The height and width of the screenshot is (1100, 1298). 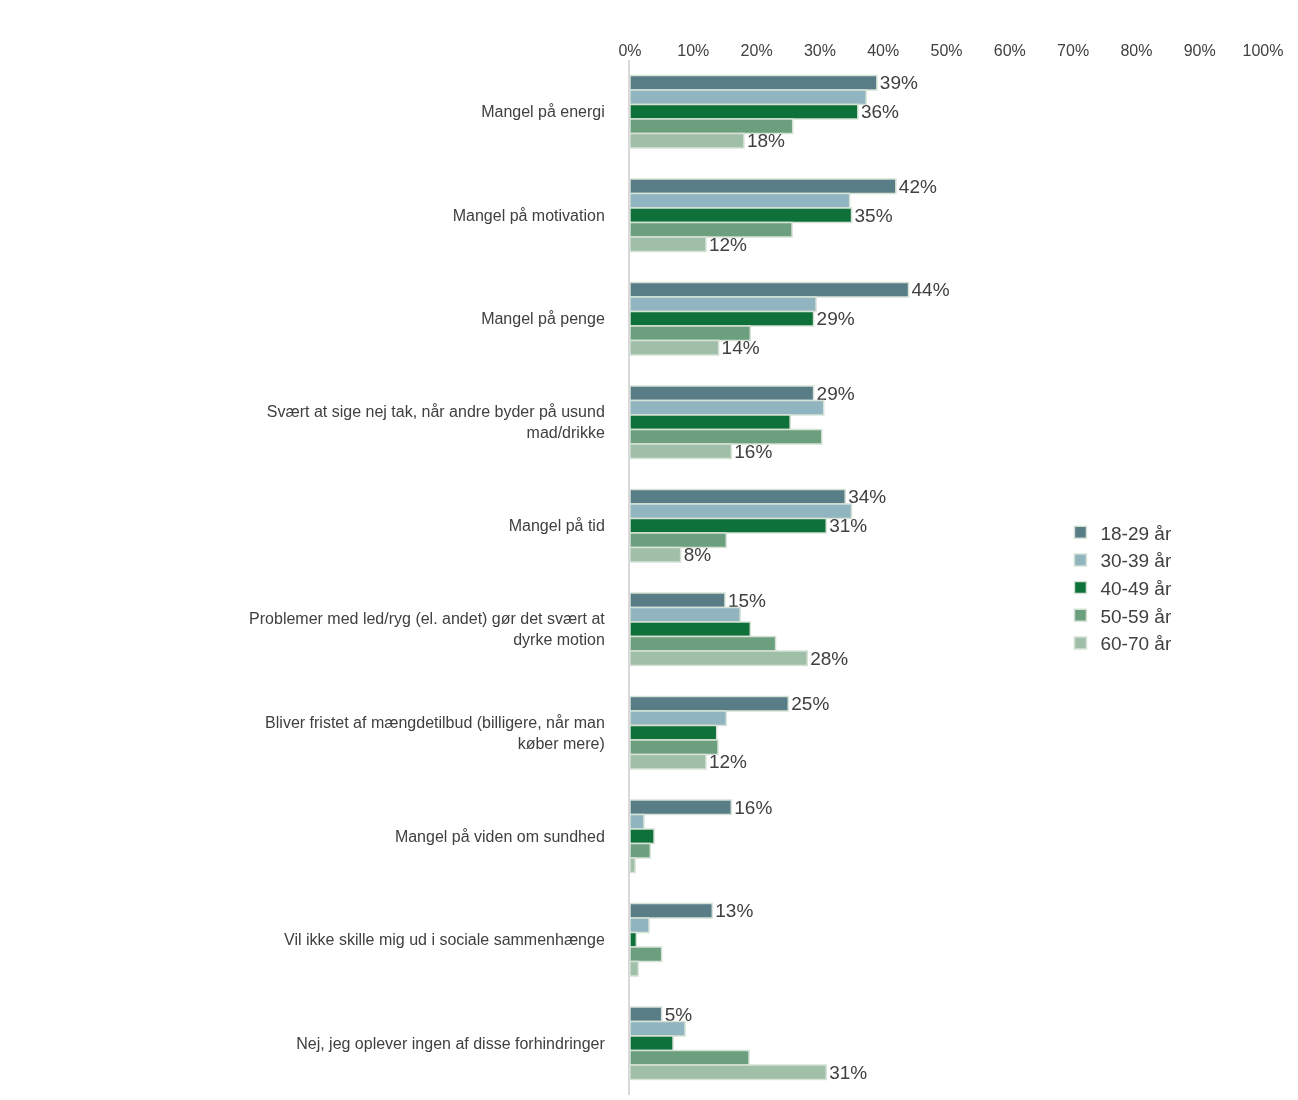 What do you see at coordinates (883, 50) in the screenshot?
I see `x-tick-label: 40%` at bounding box center [883, 50].